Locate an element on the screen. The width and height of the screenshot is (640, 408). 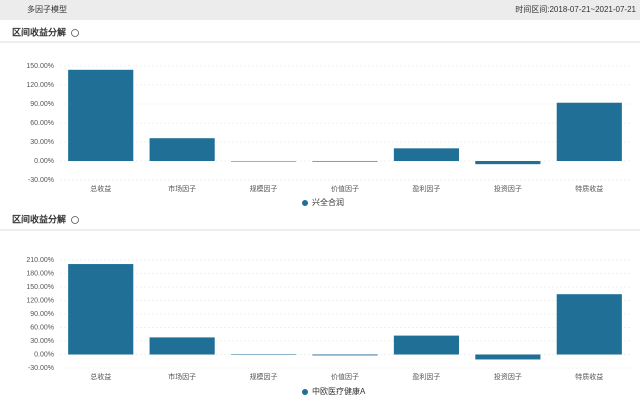
legend-label: 兴全合润 is located at coordinates (328, 202).